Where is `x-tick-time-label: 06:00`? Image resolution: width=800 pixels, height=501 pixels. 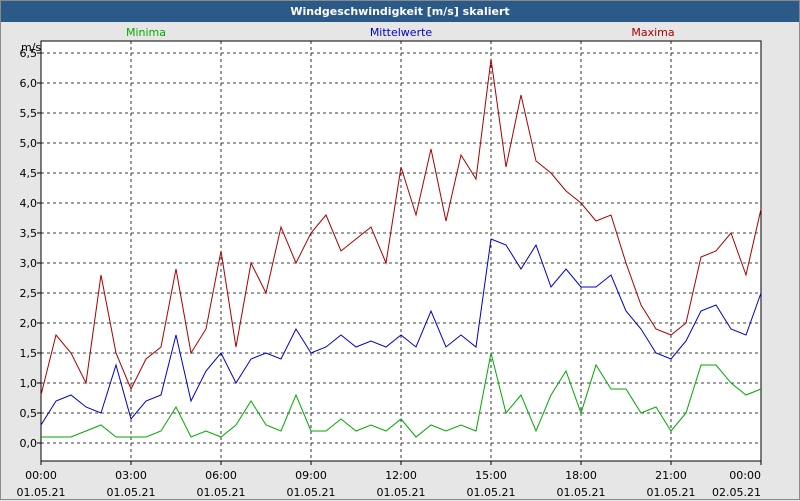
x-tick-time-label: 06:00 is located at coordinates (221, 475).